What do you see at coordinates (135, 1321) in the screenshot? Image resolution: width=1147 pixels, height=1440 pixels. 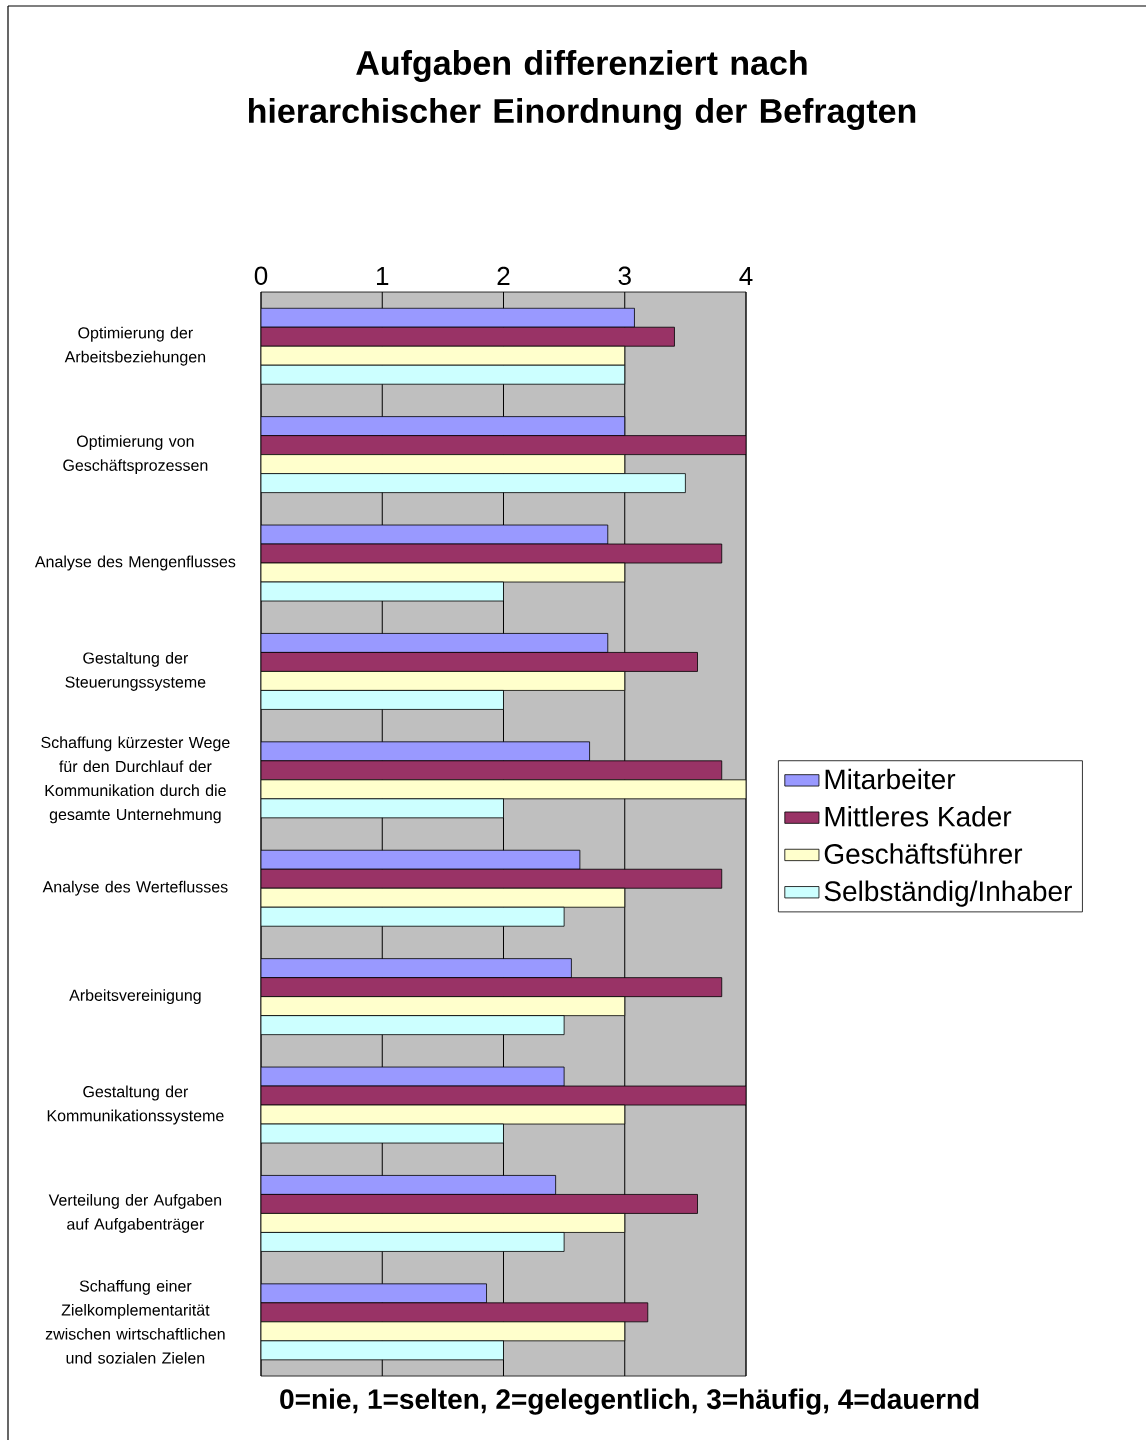 I see `y-tick-label: Schaffung einer Zielkomplementarität zwischen wirtschaftlichen und sozialen Zielen` at bounding box center [135, 1321].